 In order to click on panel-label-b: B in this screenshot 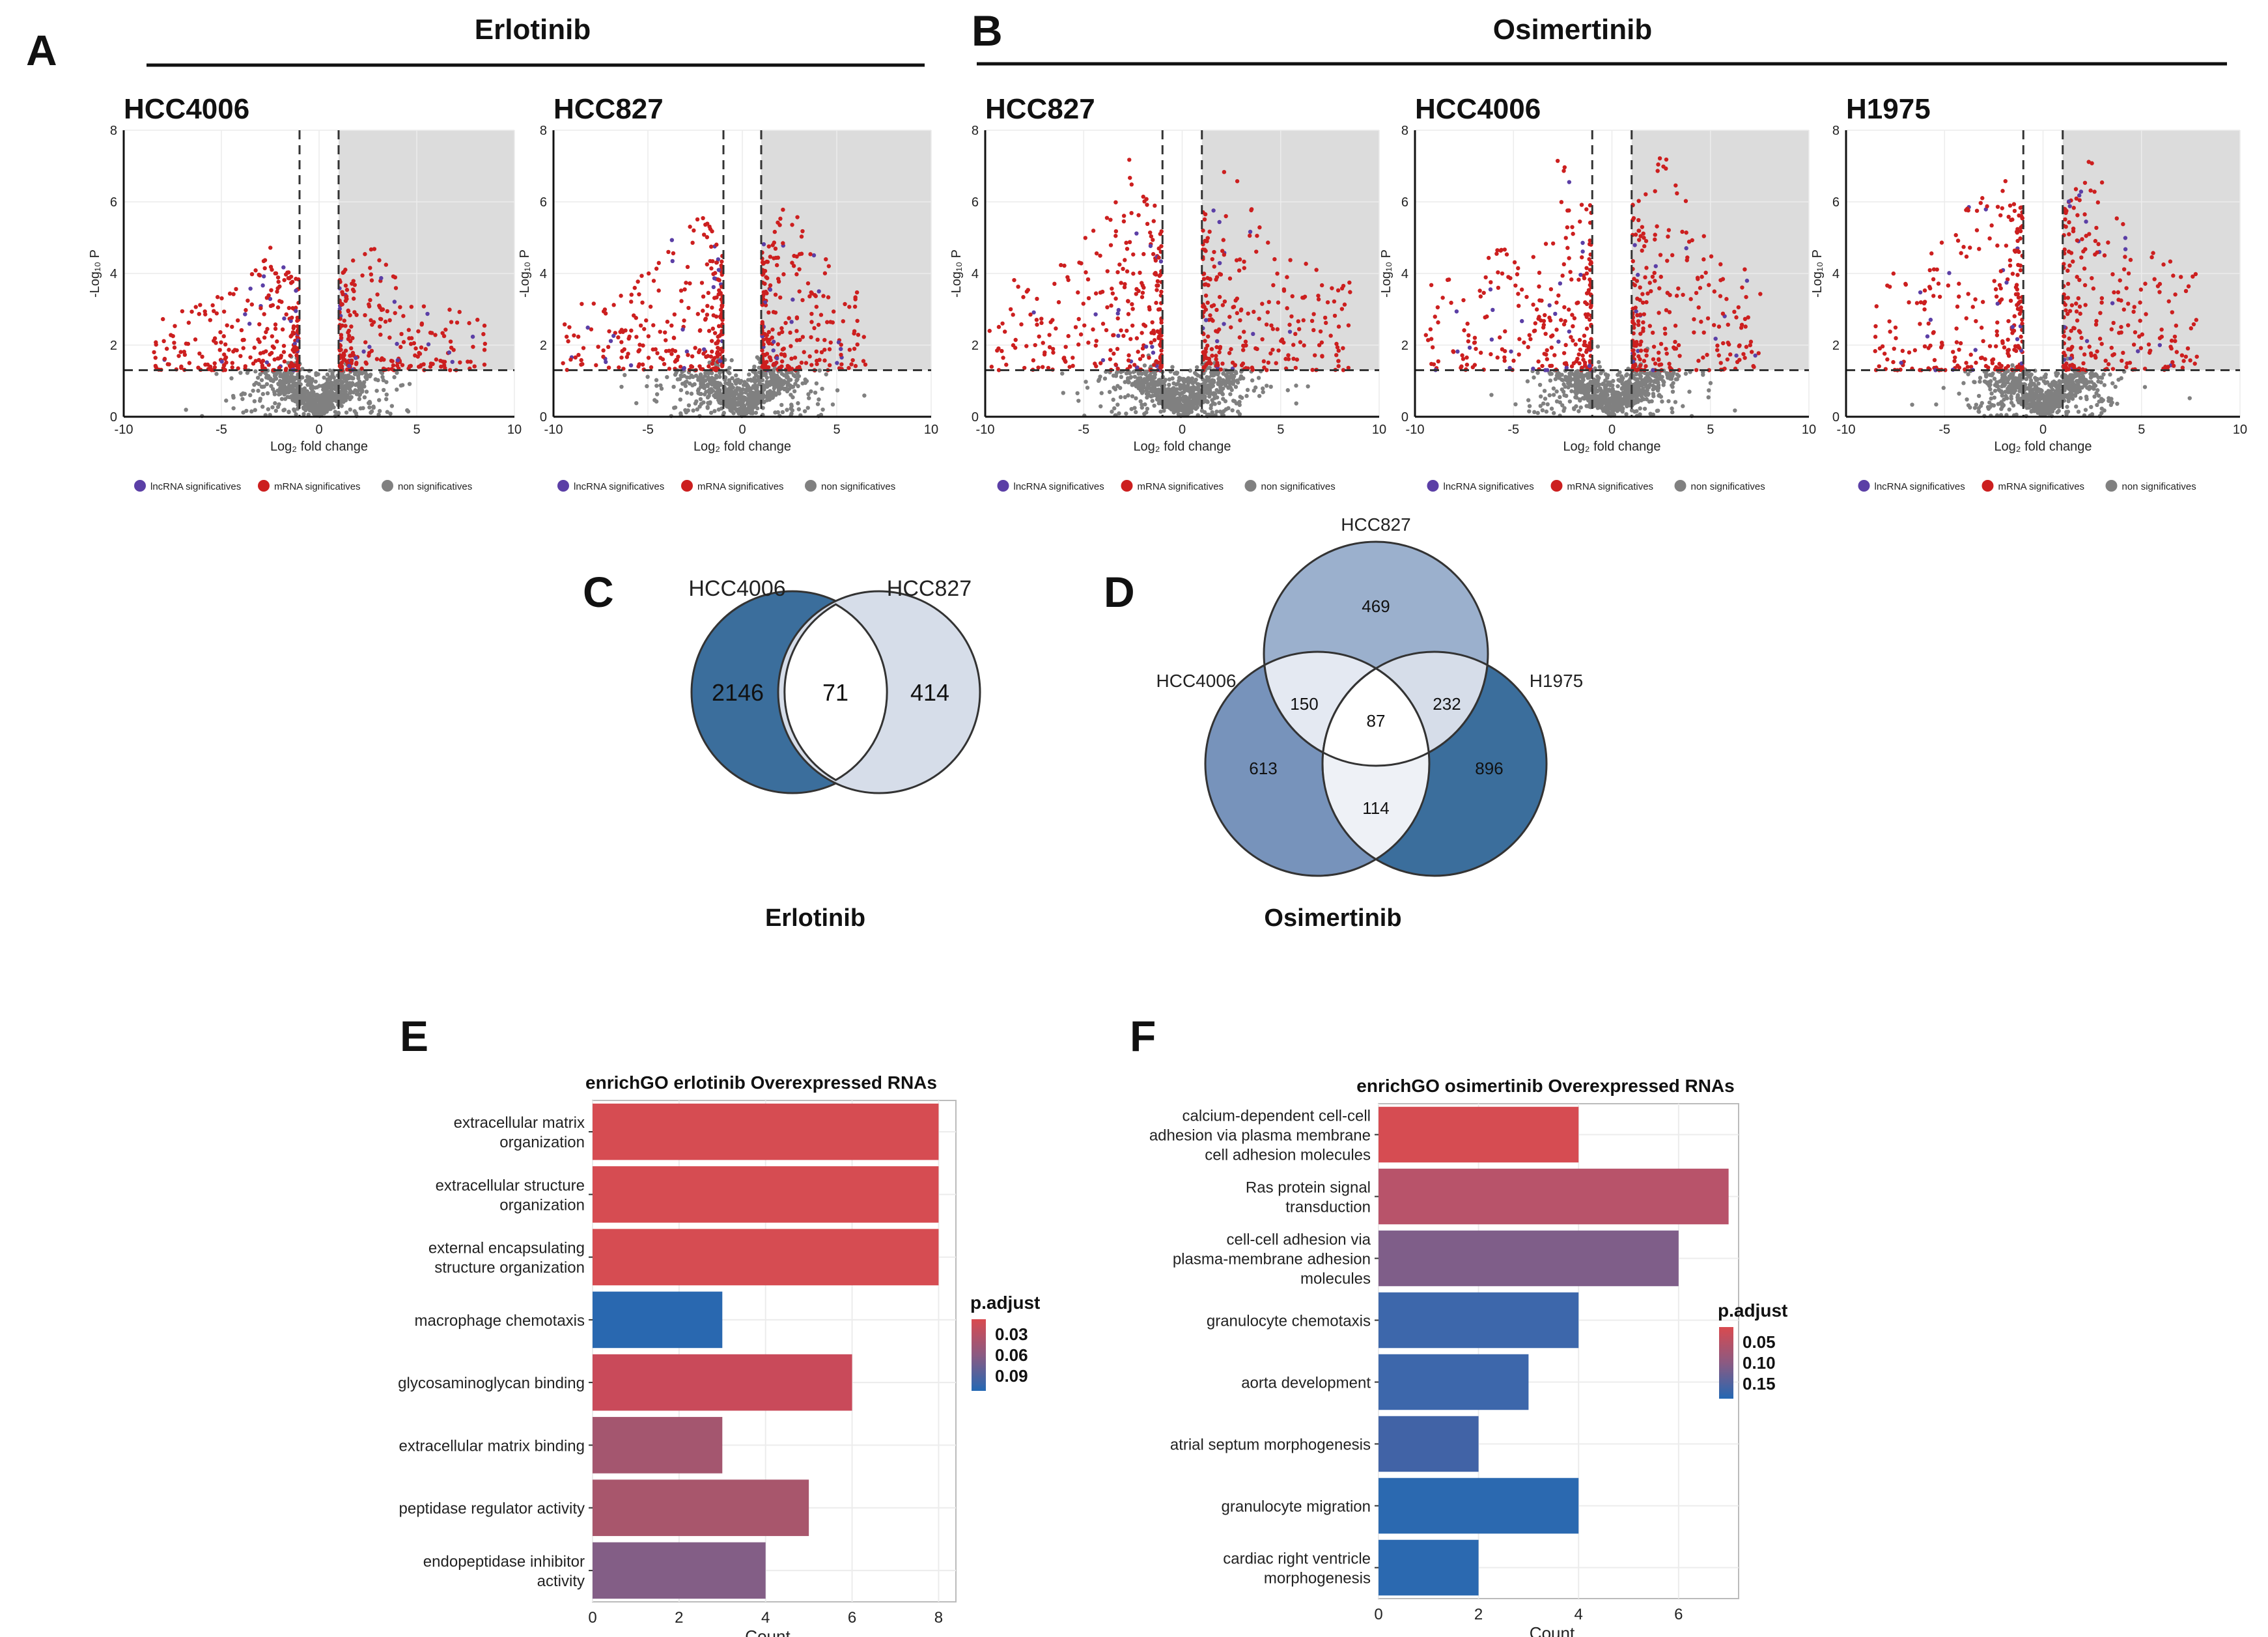, I will do `click(988, 31)`.